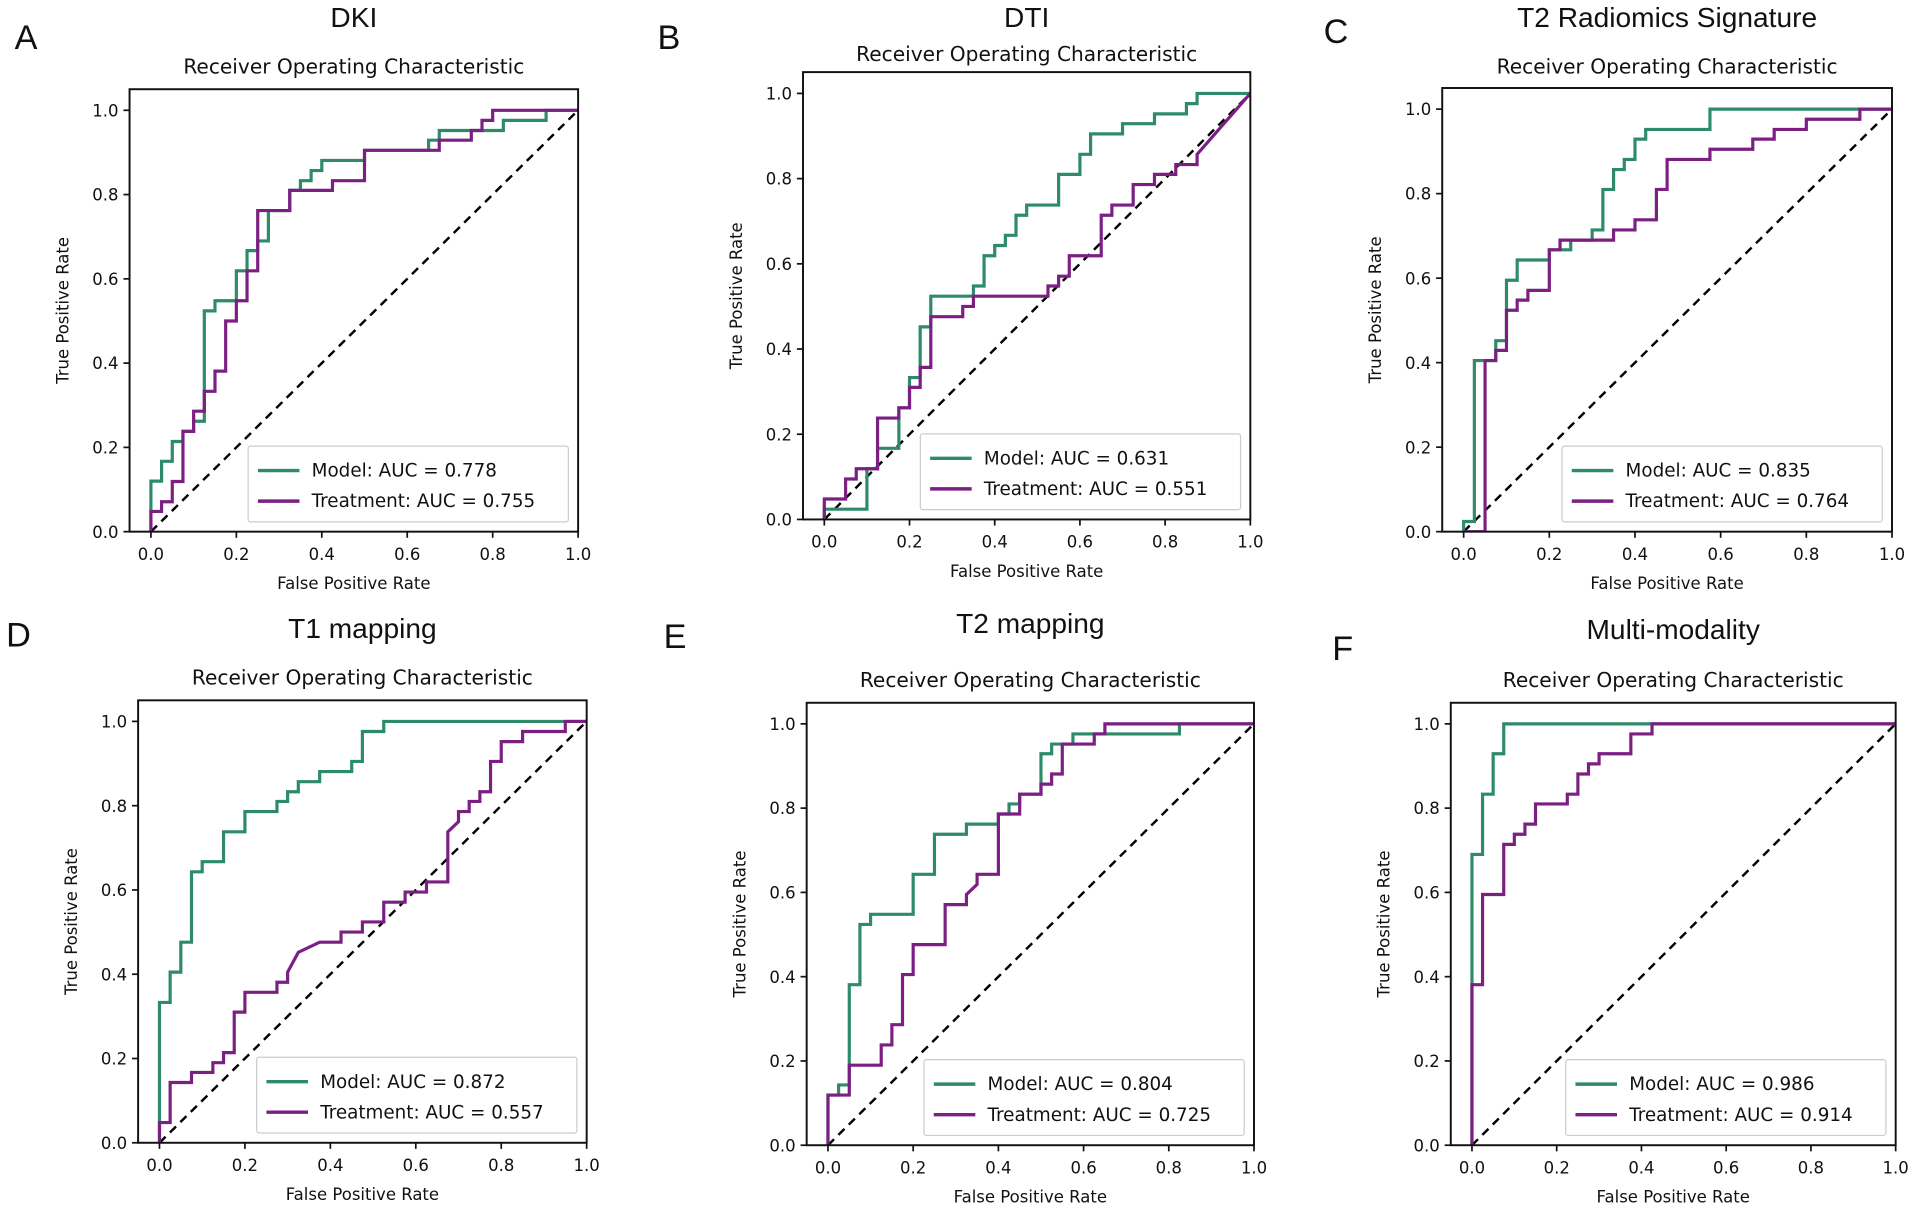  I want to click on panel-main-title: DTI, so click(1026, 17).